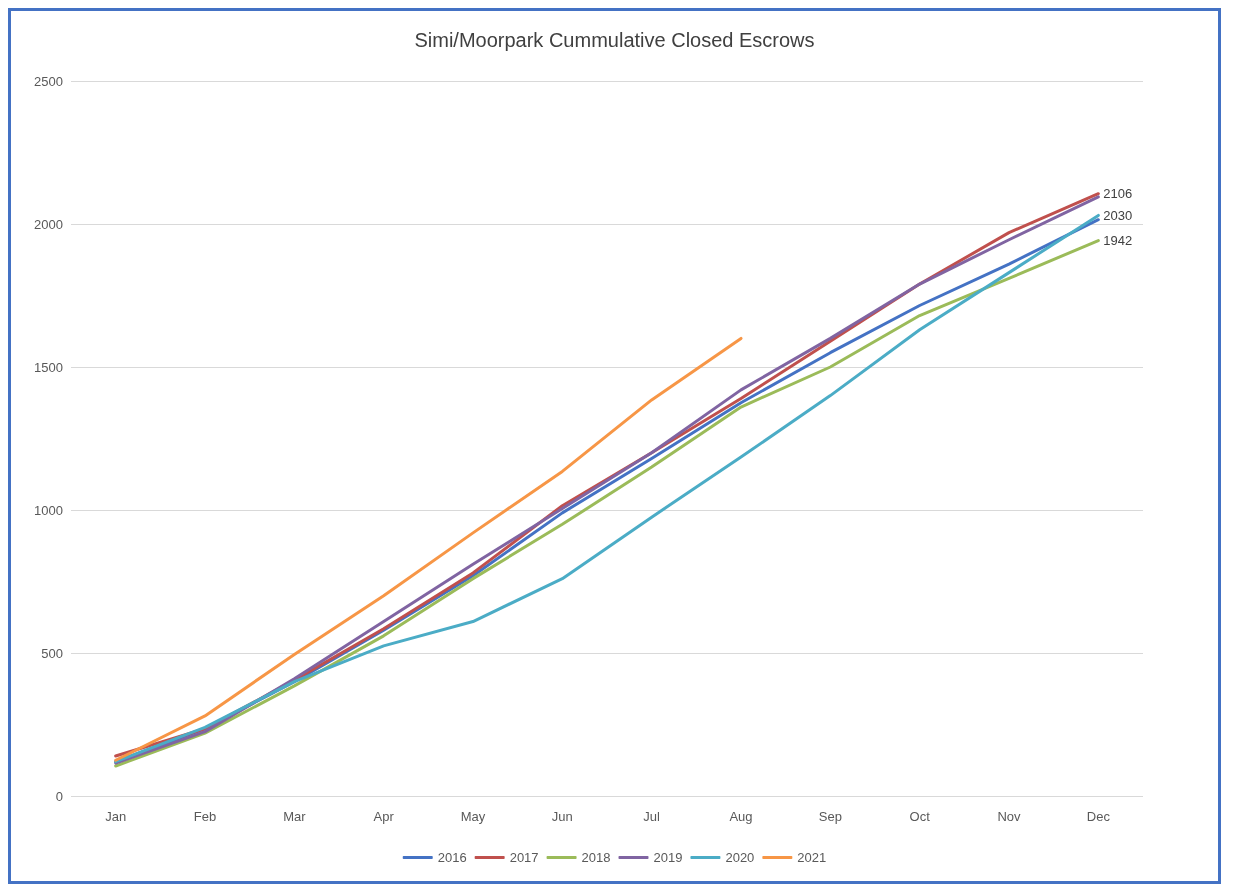 The width and height of the screenshot is (1233, 896). What do you see at coordinates (562, 816) in the screenshot?
I see `x-tick-label: Jun` at bounding box center [562, 816].